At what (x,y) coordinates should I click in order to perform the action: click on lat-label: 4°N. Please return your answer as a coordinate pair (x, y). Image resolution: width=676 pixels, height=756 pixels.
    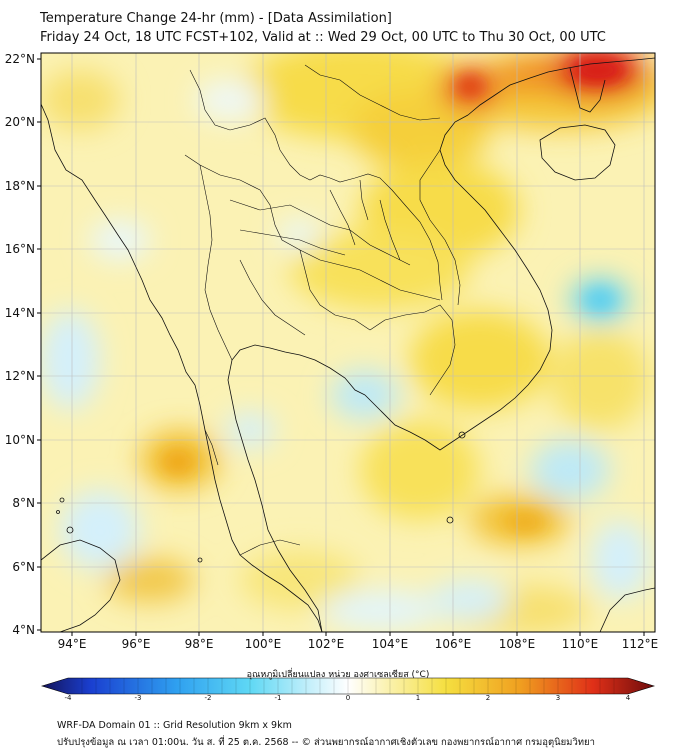
    Looking at the image, I should click on (23, 630).